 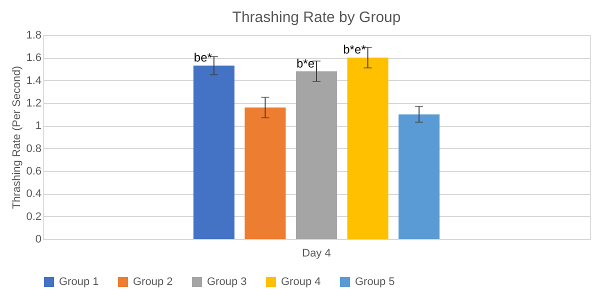 What do you see at coordinates (34, 216) in the screenshot?
I see `y-tick-label: 0.2` at bounding box center [34, 216].